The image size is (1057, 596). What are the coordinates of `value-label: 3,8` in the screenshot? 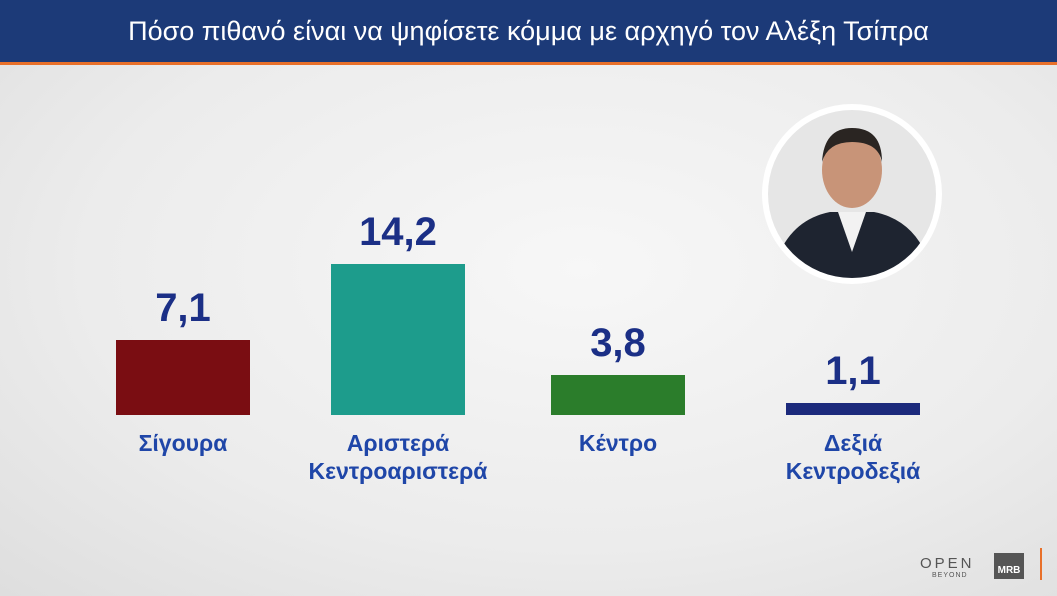 It's located at (618, 342).